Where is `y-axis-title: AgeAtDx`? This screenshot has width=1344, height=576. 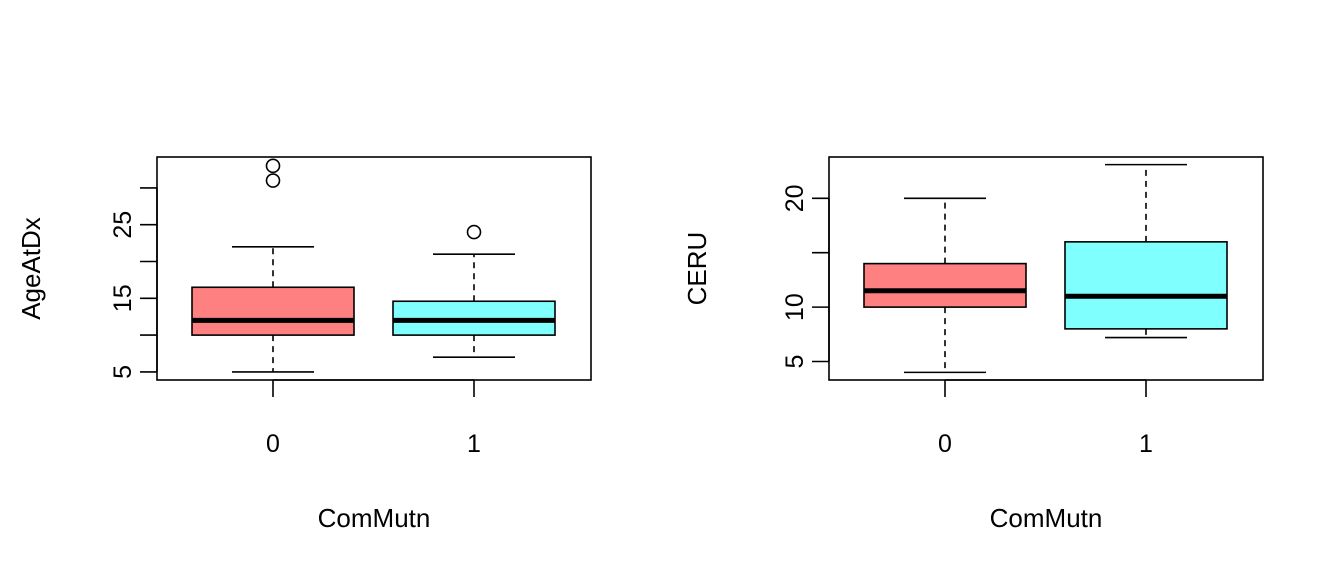
y-axis-title: AgeAtDx is located at coordinates (31, 268).